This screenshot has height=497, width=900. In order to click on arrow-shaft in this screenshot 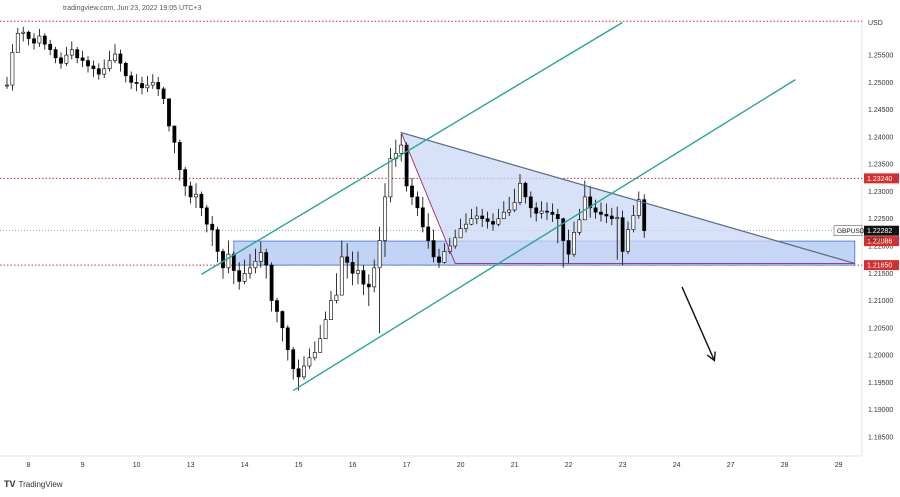, I will do `click(698, 323)`.